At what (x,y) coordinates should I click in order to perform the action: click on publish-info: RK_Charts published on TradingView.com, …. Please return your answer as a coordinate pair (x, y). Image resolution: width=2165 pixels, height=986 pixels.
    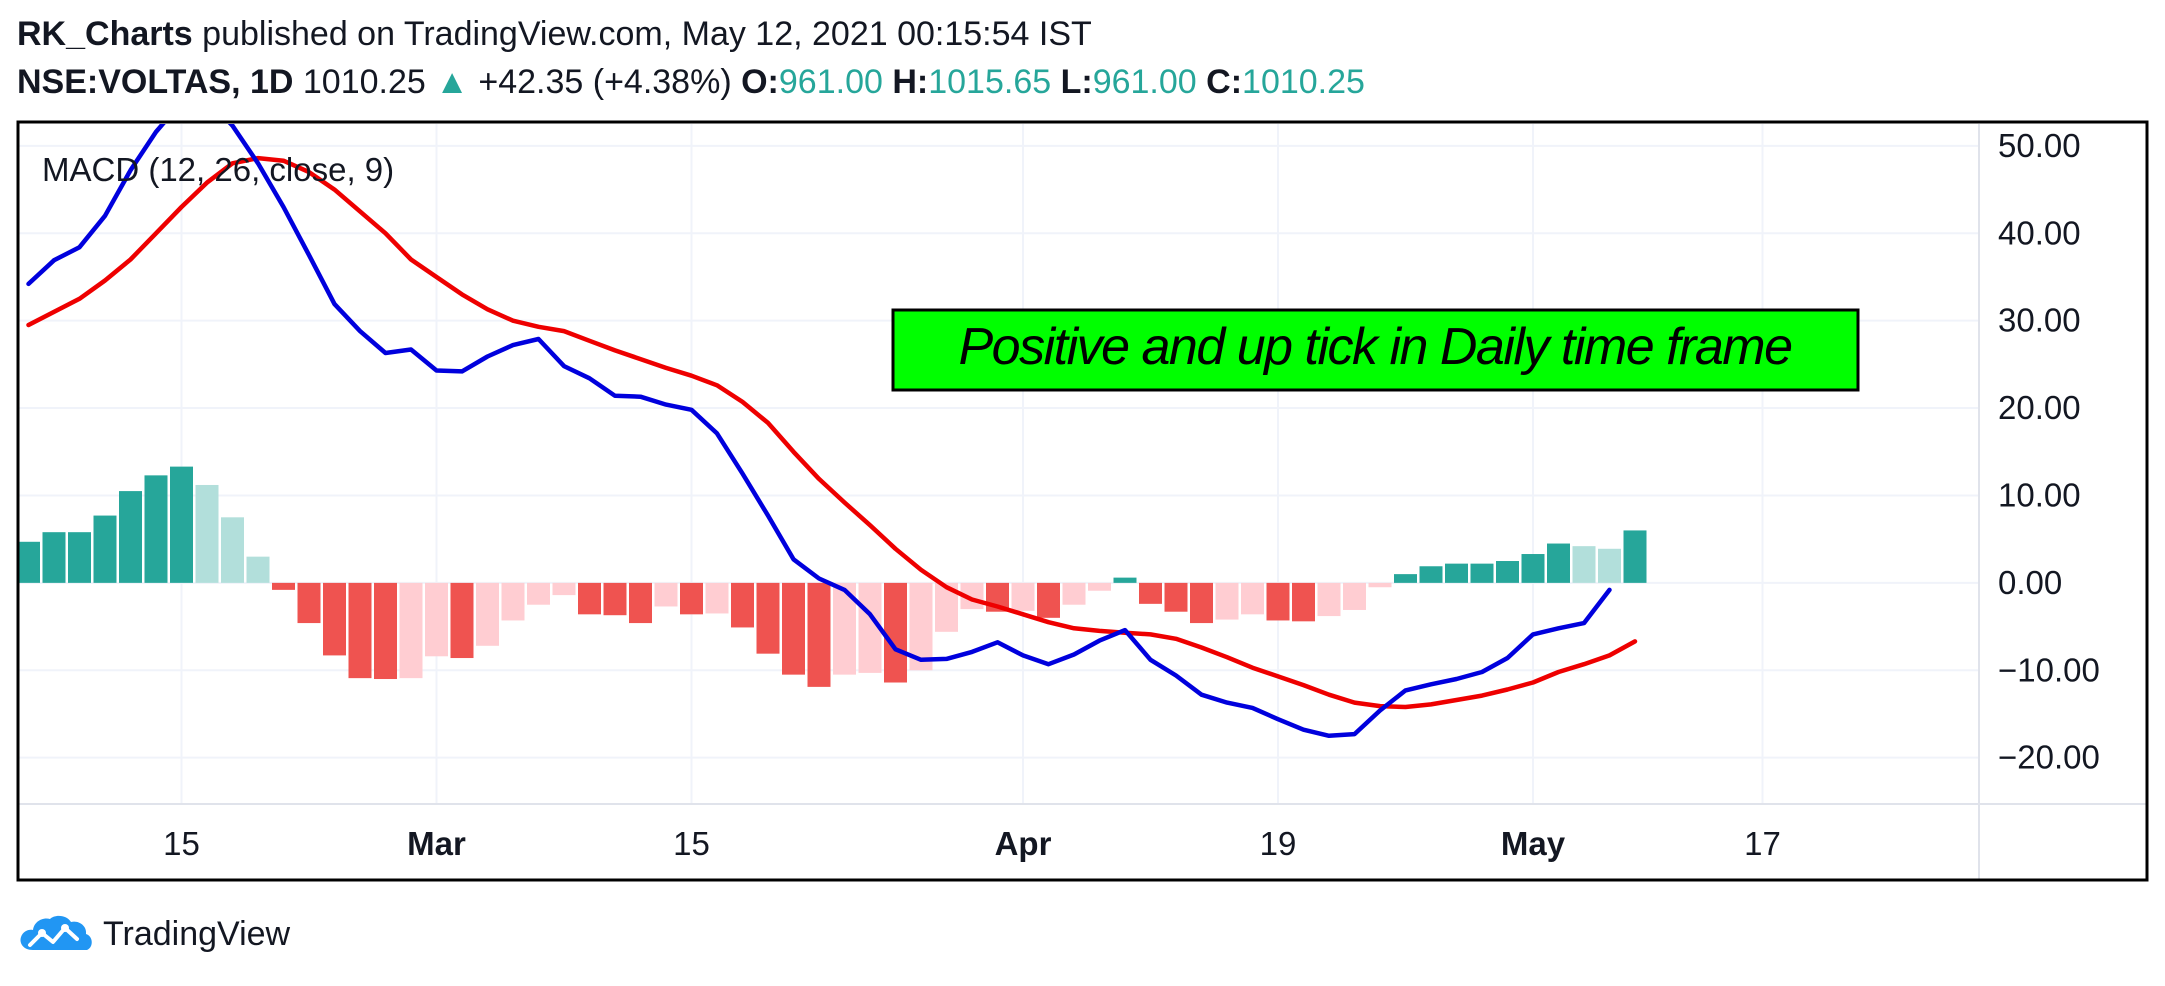
    Looking at the image, I should click on (554, 34).